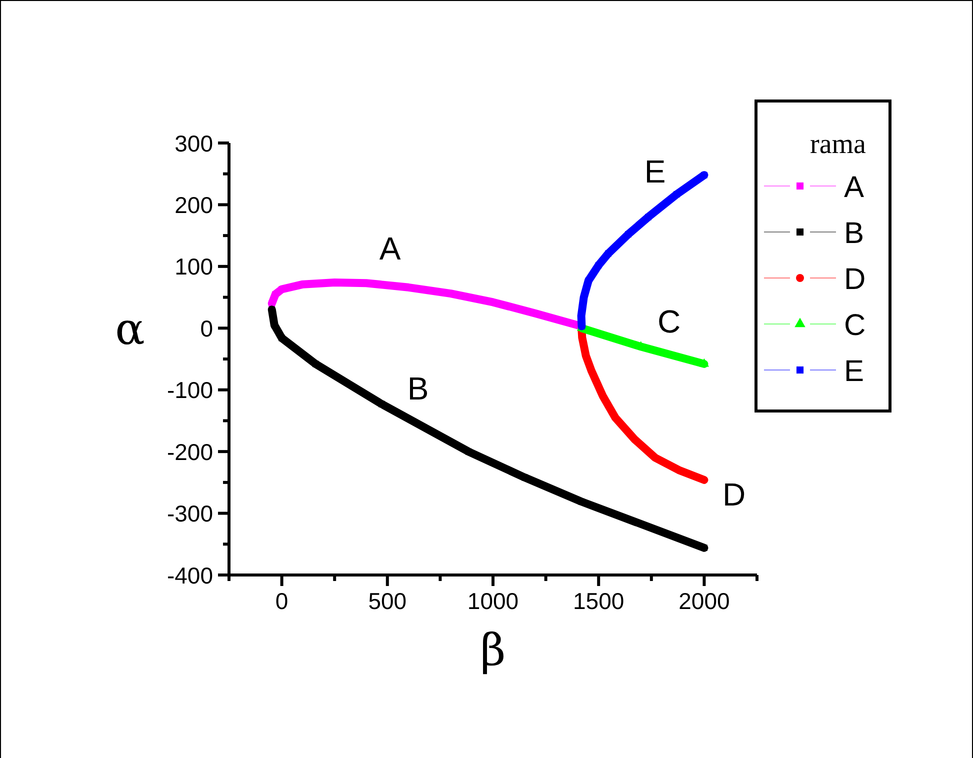  Describe the element at coordinates (130, 329) in the screenshot. I see `y-axis-title: α` at that location.